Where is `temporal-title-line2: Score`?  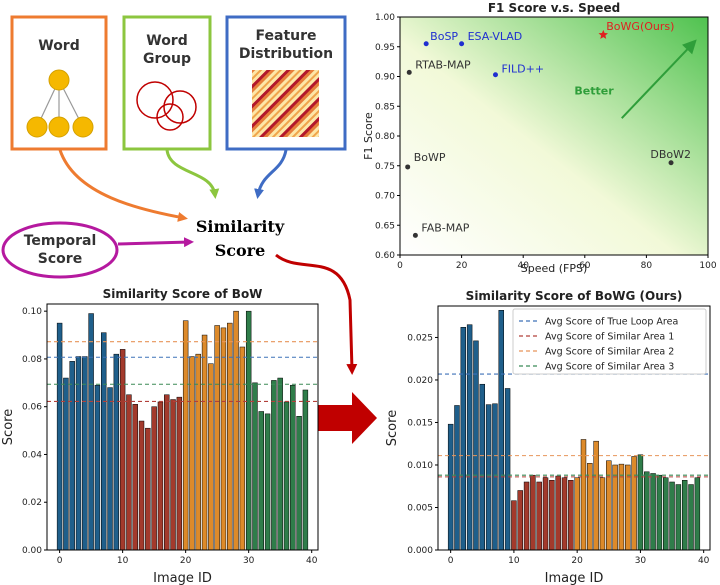
temporal-title-line2: Score is located at coordinates (60, 259).